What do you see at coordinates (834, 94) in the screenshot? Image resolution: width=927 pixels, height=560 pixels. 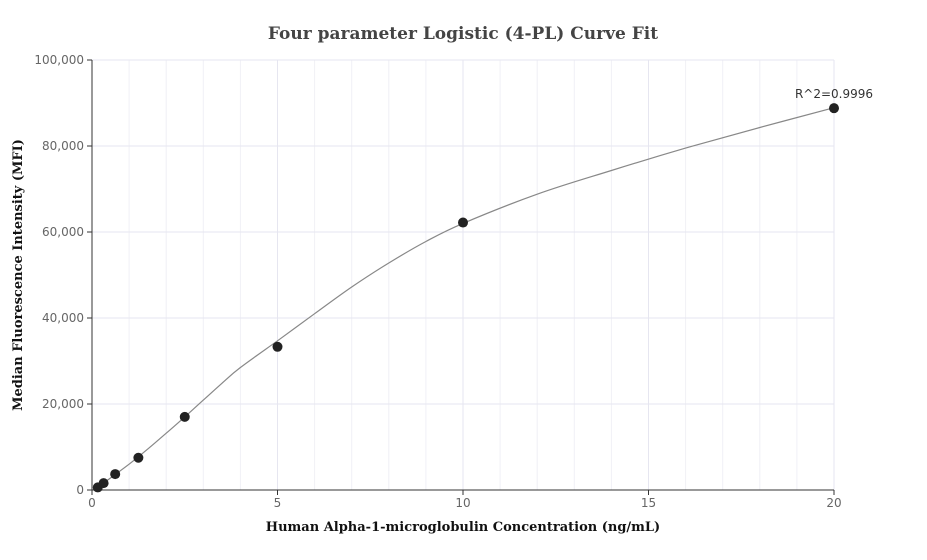 I see `r-squared-annotation: R^2=0.9996` at bounding box center [834, 94].